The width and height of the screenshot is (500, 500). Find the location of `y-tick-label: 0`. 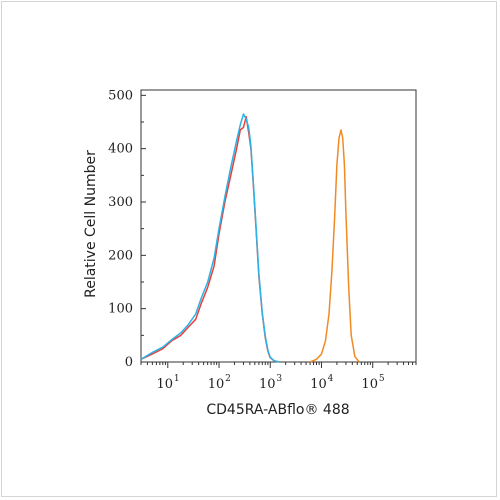

y-tick-label: 0 is located at coordinates (129, 362).